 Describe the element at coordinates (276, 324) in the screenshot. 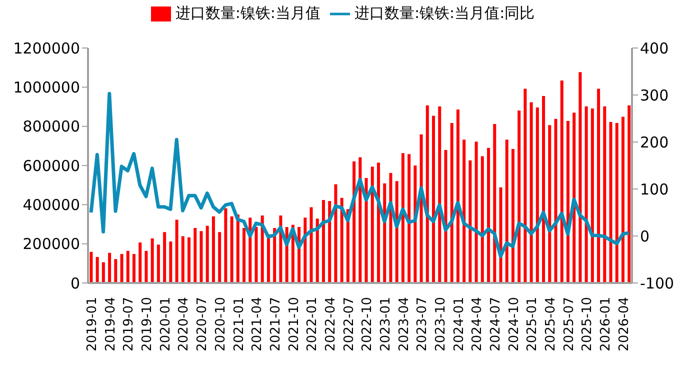

I see `x-tick-label: 2021-07` at that location.